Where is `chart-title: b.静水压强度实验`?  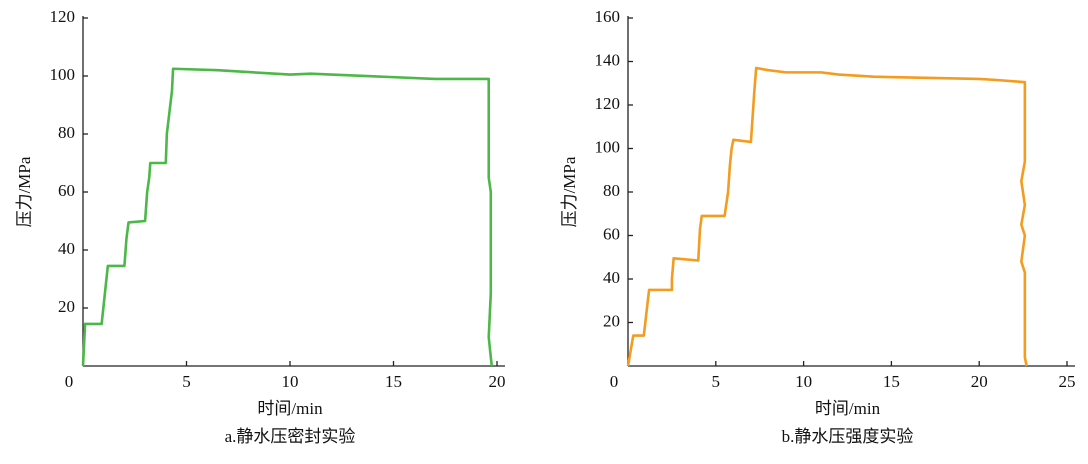
chart-title: b.静水压强度实验 is located at coordinates (848, 436).